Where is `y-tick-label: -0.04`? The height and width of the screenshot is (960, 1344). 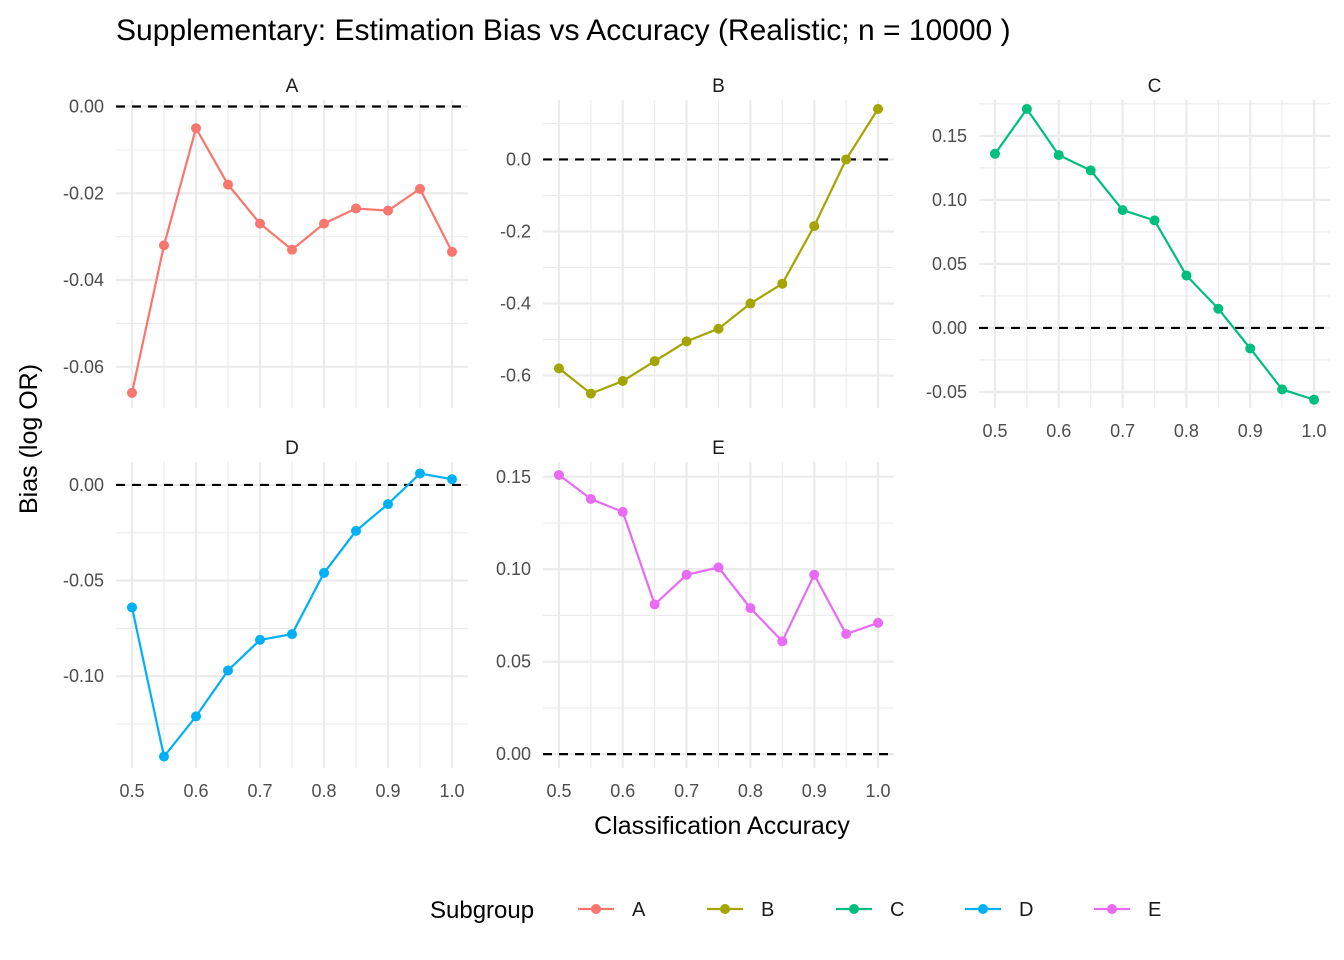 y-tick-label: -0.04 is located at coordinates (83, 280).